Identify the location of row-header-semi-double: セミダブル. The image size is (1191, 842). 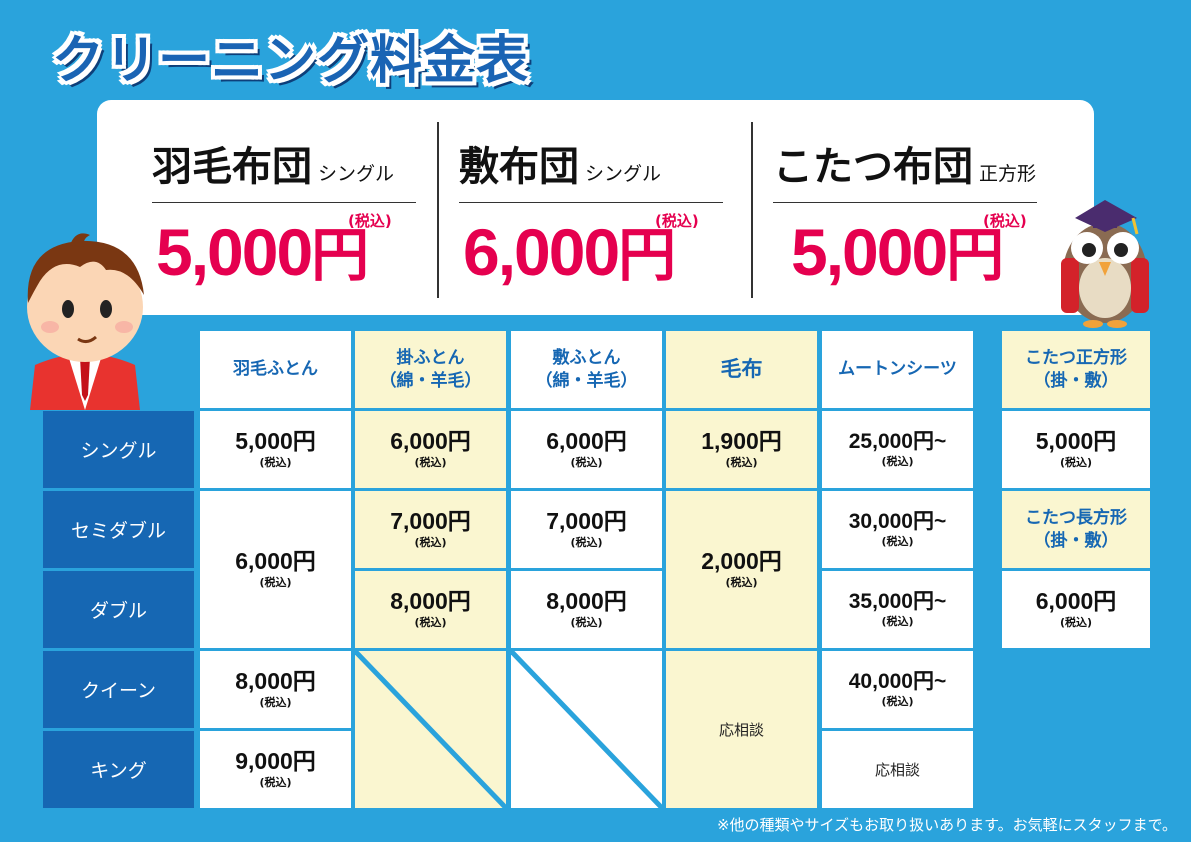
(118, 529).